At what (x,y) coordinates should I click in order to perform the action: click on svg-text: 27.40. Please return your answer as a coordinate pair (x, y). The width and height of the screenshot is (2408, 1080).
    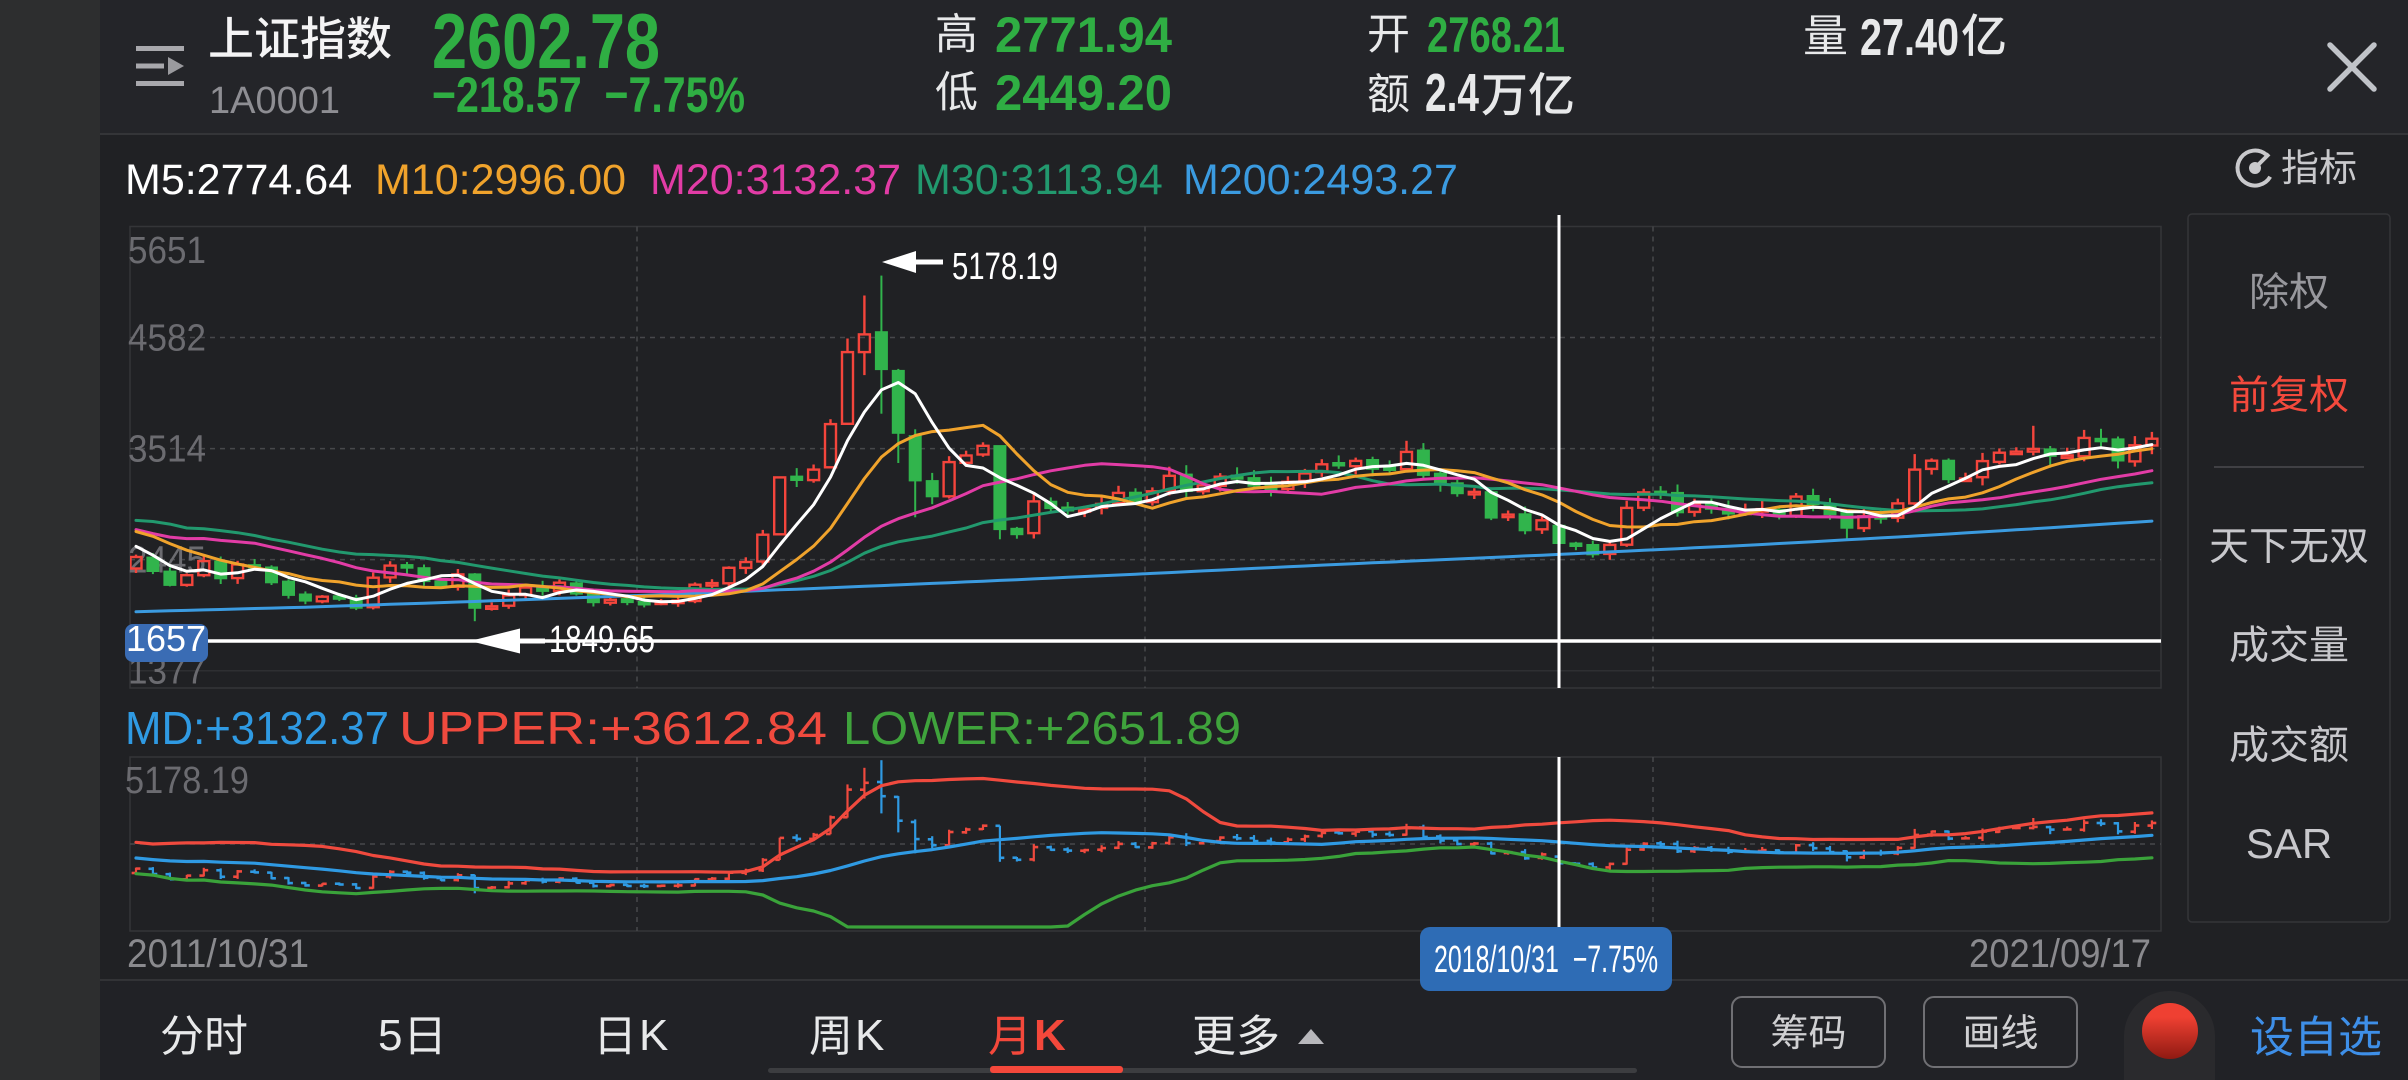
    Looking at the image, I should click on (1909, 38).